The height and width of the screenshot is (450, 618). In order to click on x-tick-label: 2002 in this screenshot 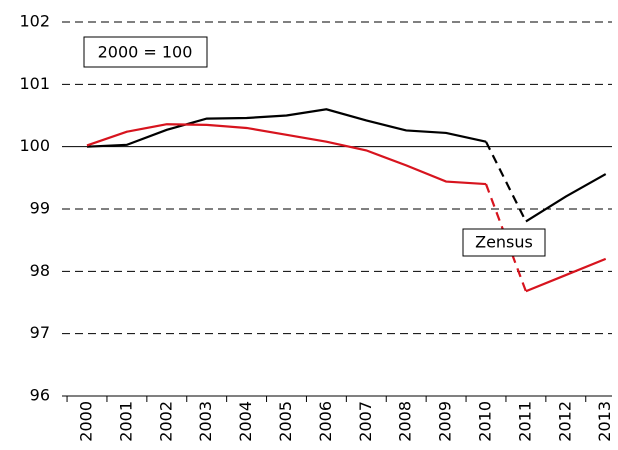, I will do `click(165, 421)`.